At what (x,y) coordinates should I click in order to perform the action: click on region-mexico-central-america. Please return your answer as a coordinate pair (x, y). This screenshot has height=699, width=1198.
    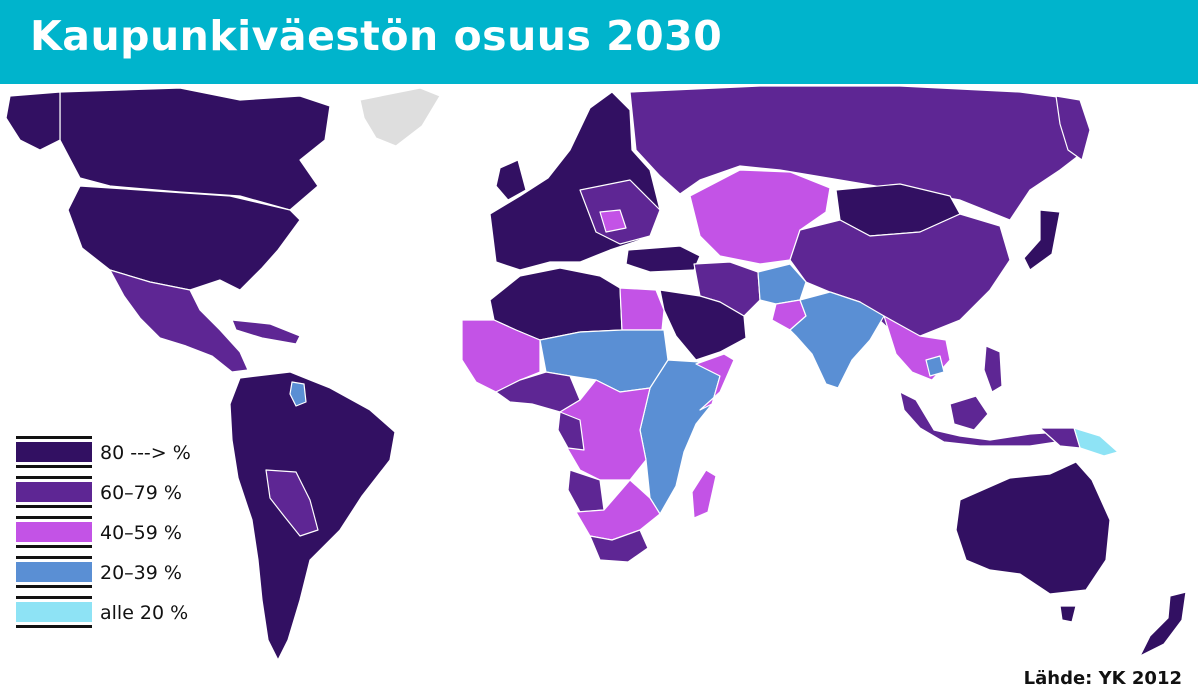
    Looking at the image, I should click on (179, 321).